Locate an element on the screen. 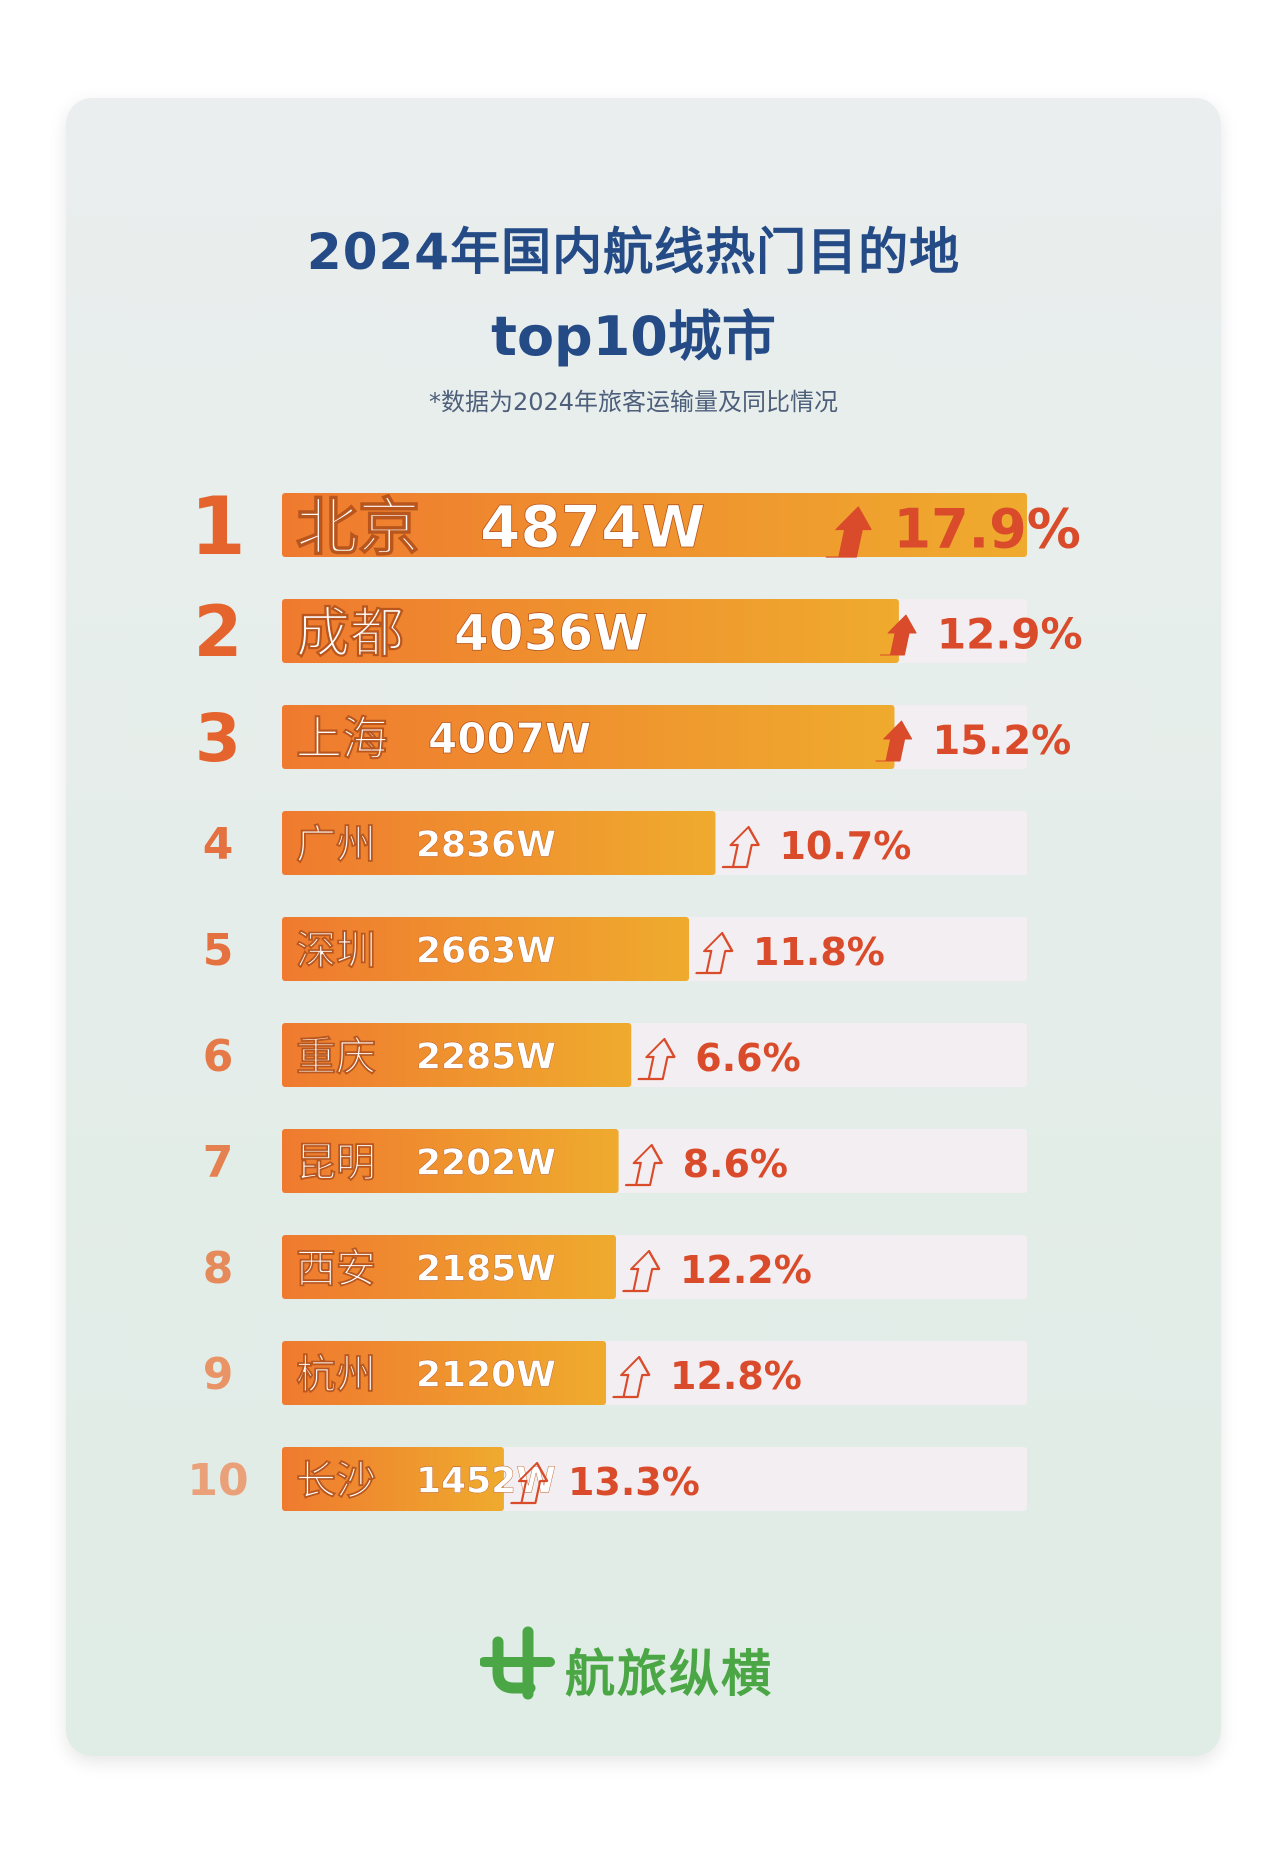 The width and height of the screenshot is (1267, 1867). chart-title: 2024年国内航线热门目的地 is located at coordinates (633, 252).